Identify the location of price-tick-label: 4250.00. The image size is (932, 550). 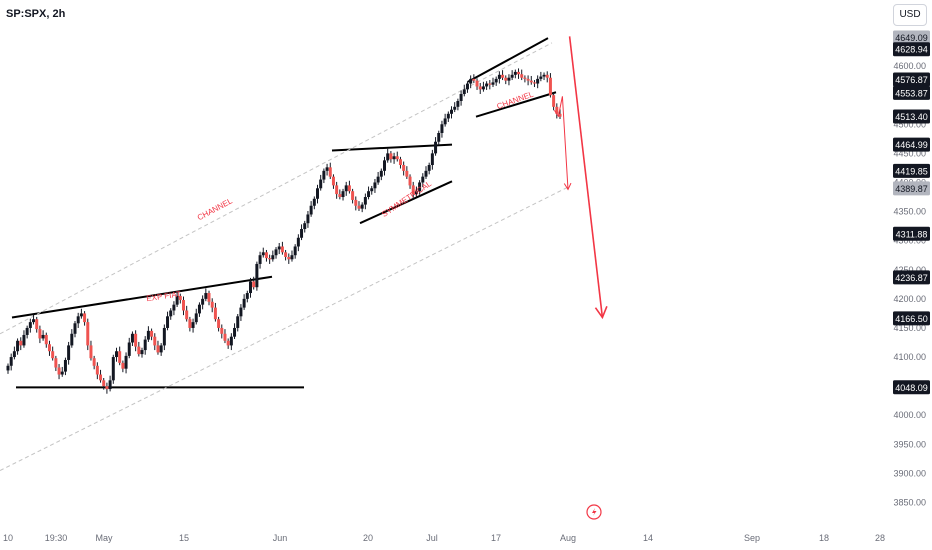
(909, 270).